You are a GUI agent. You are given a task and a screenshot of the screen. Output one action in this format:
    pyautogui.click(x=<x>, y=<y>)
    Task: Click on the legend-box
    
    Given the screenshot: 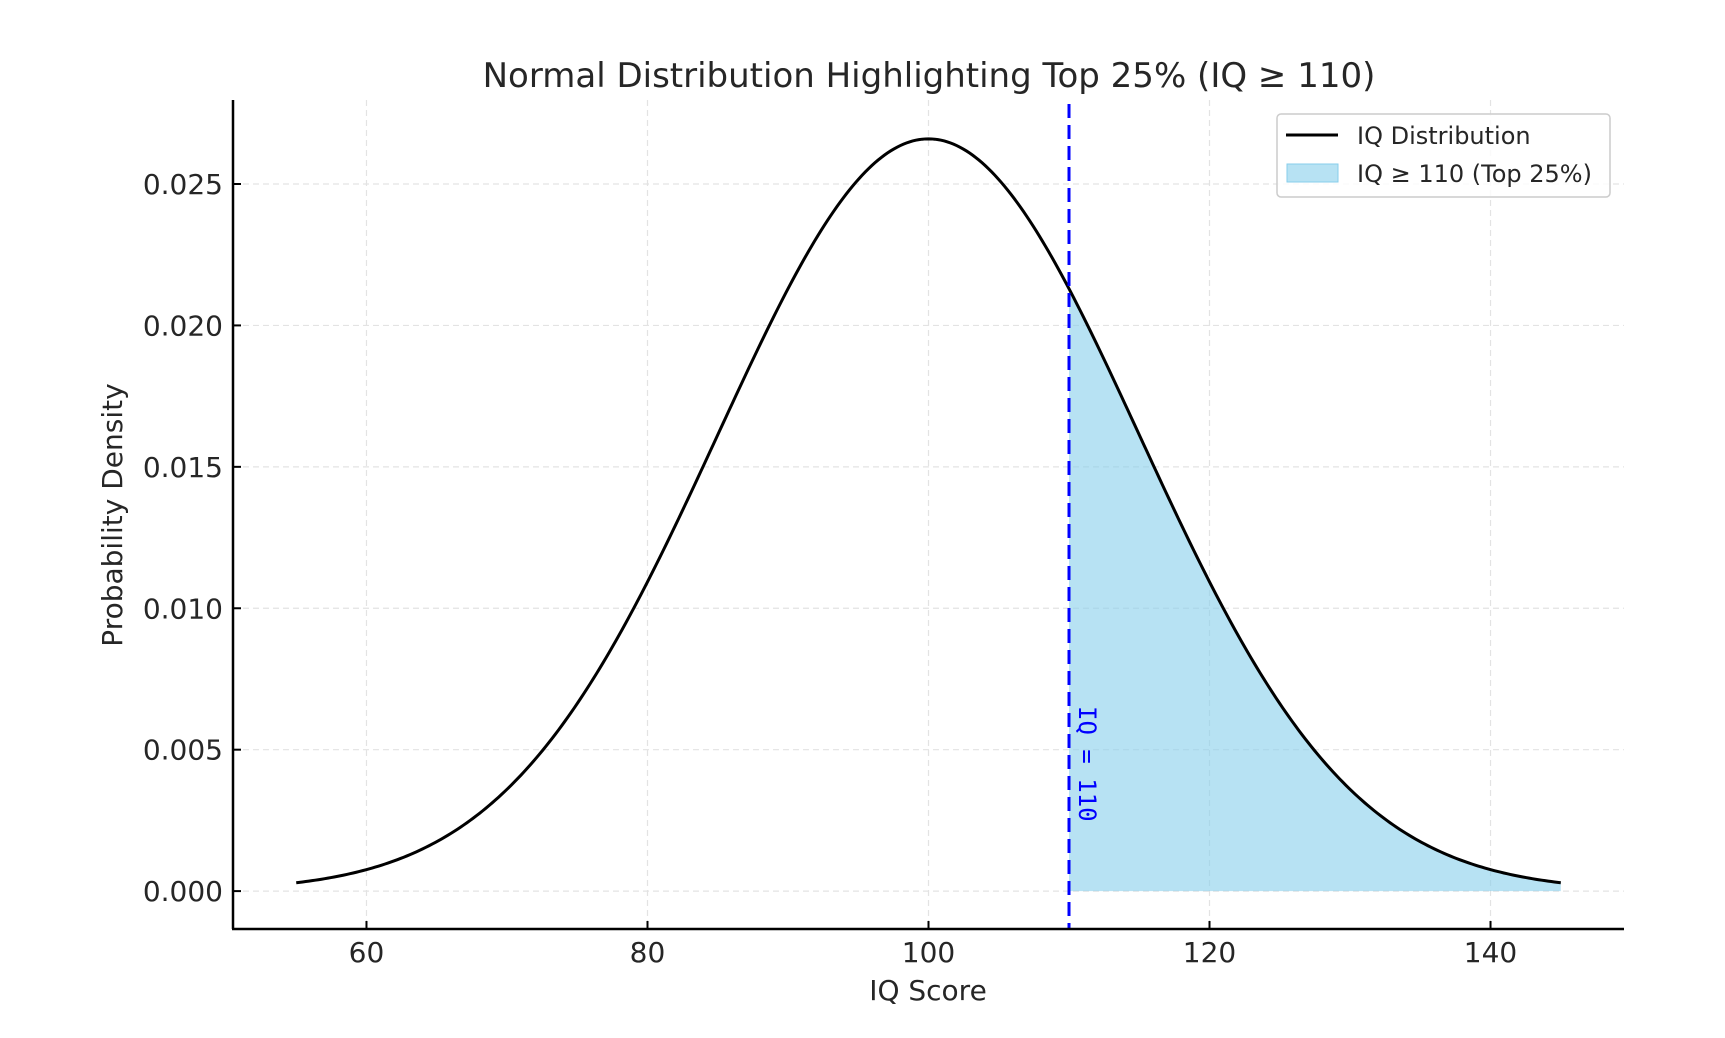 What is the action you would take?
    pyautogui.click(x=1443, y=155)
    